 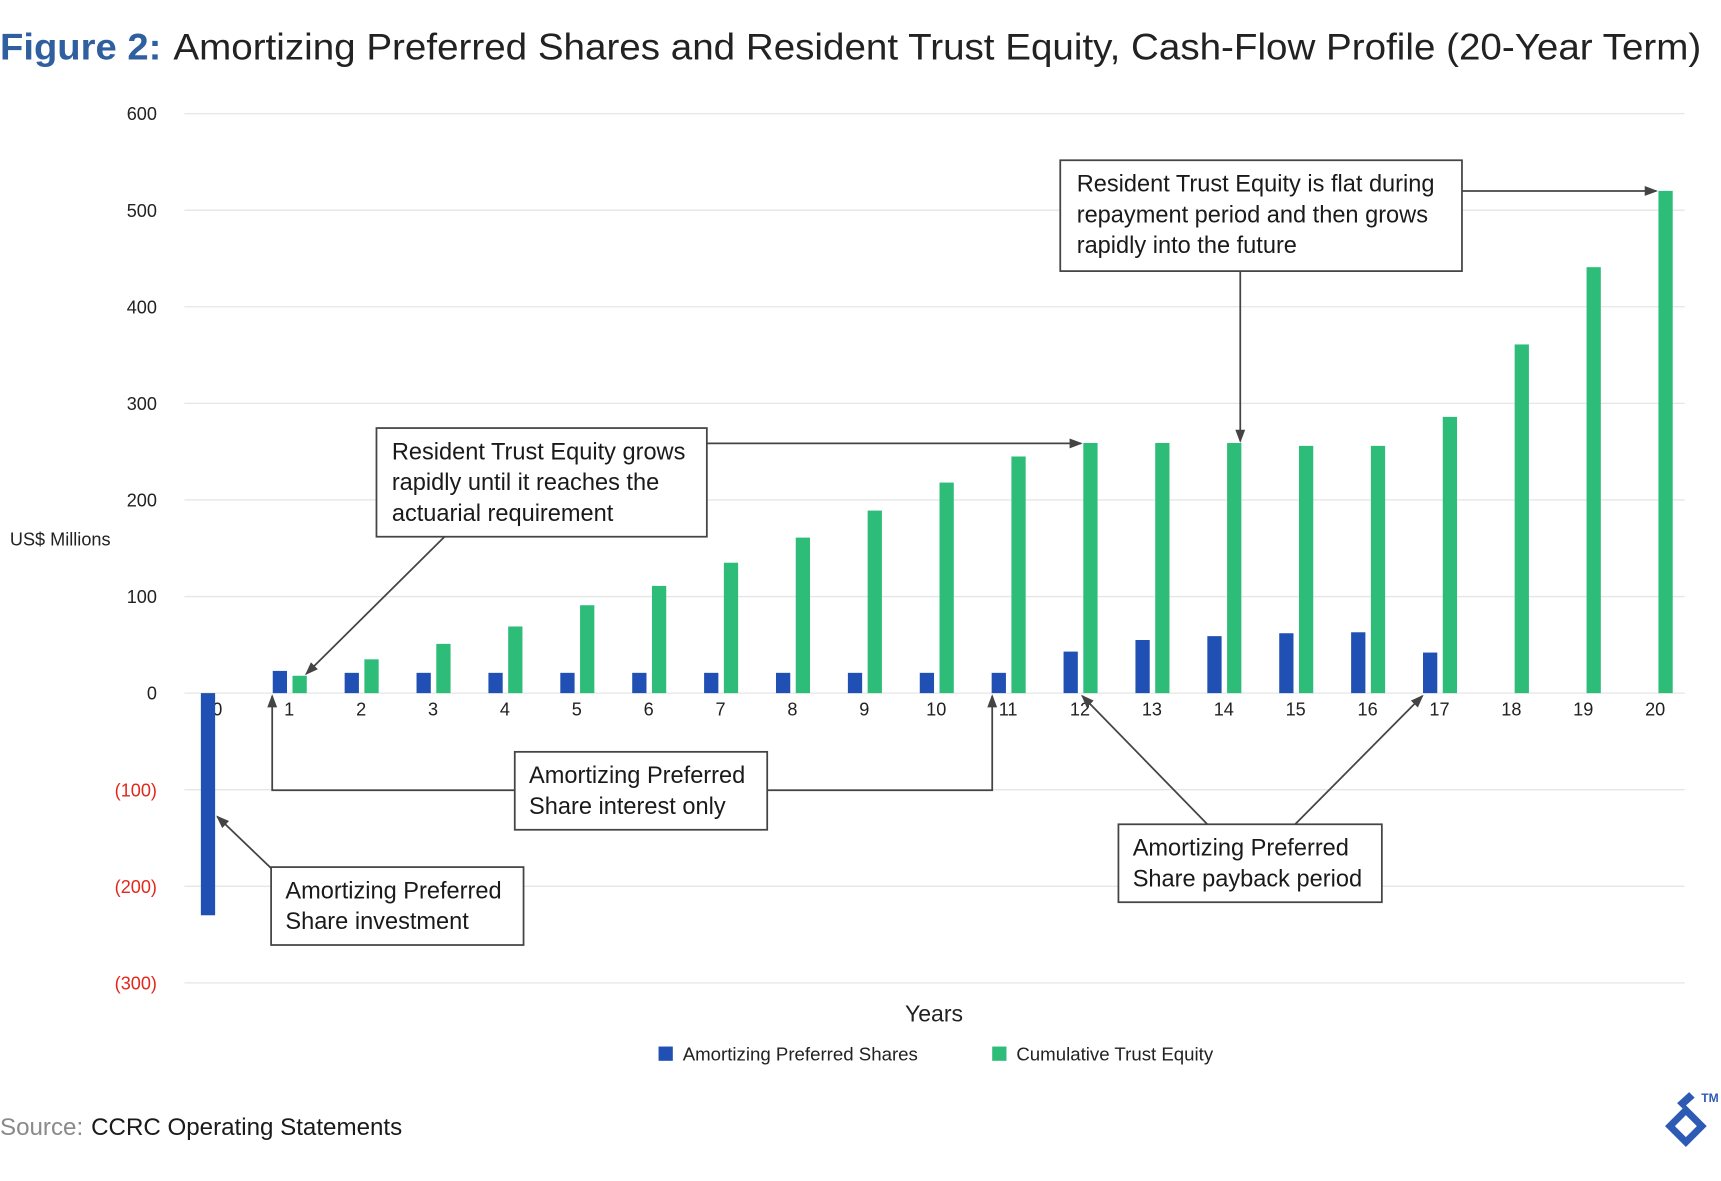 What do you see at coordinates (41, 1127) in the screenshot?
I see `source-label: Source:` at bounding box center [41, 1127].